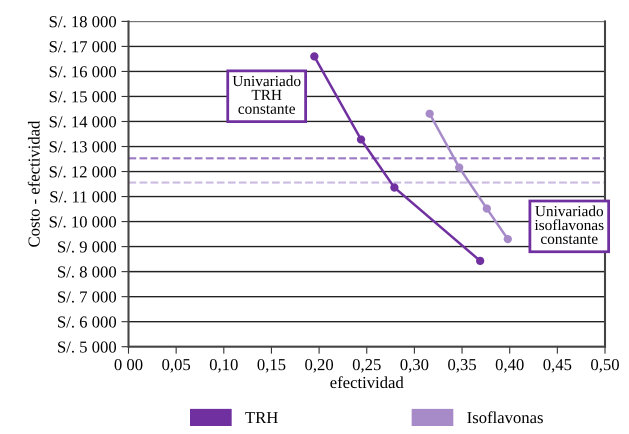  Describe the element at coordinates (128, 364) in the screenshot. I see `x-tick-label: 0 00` at that location.